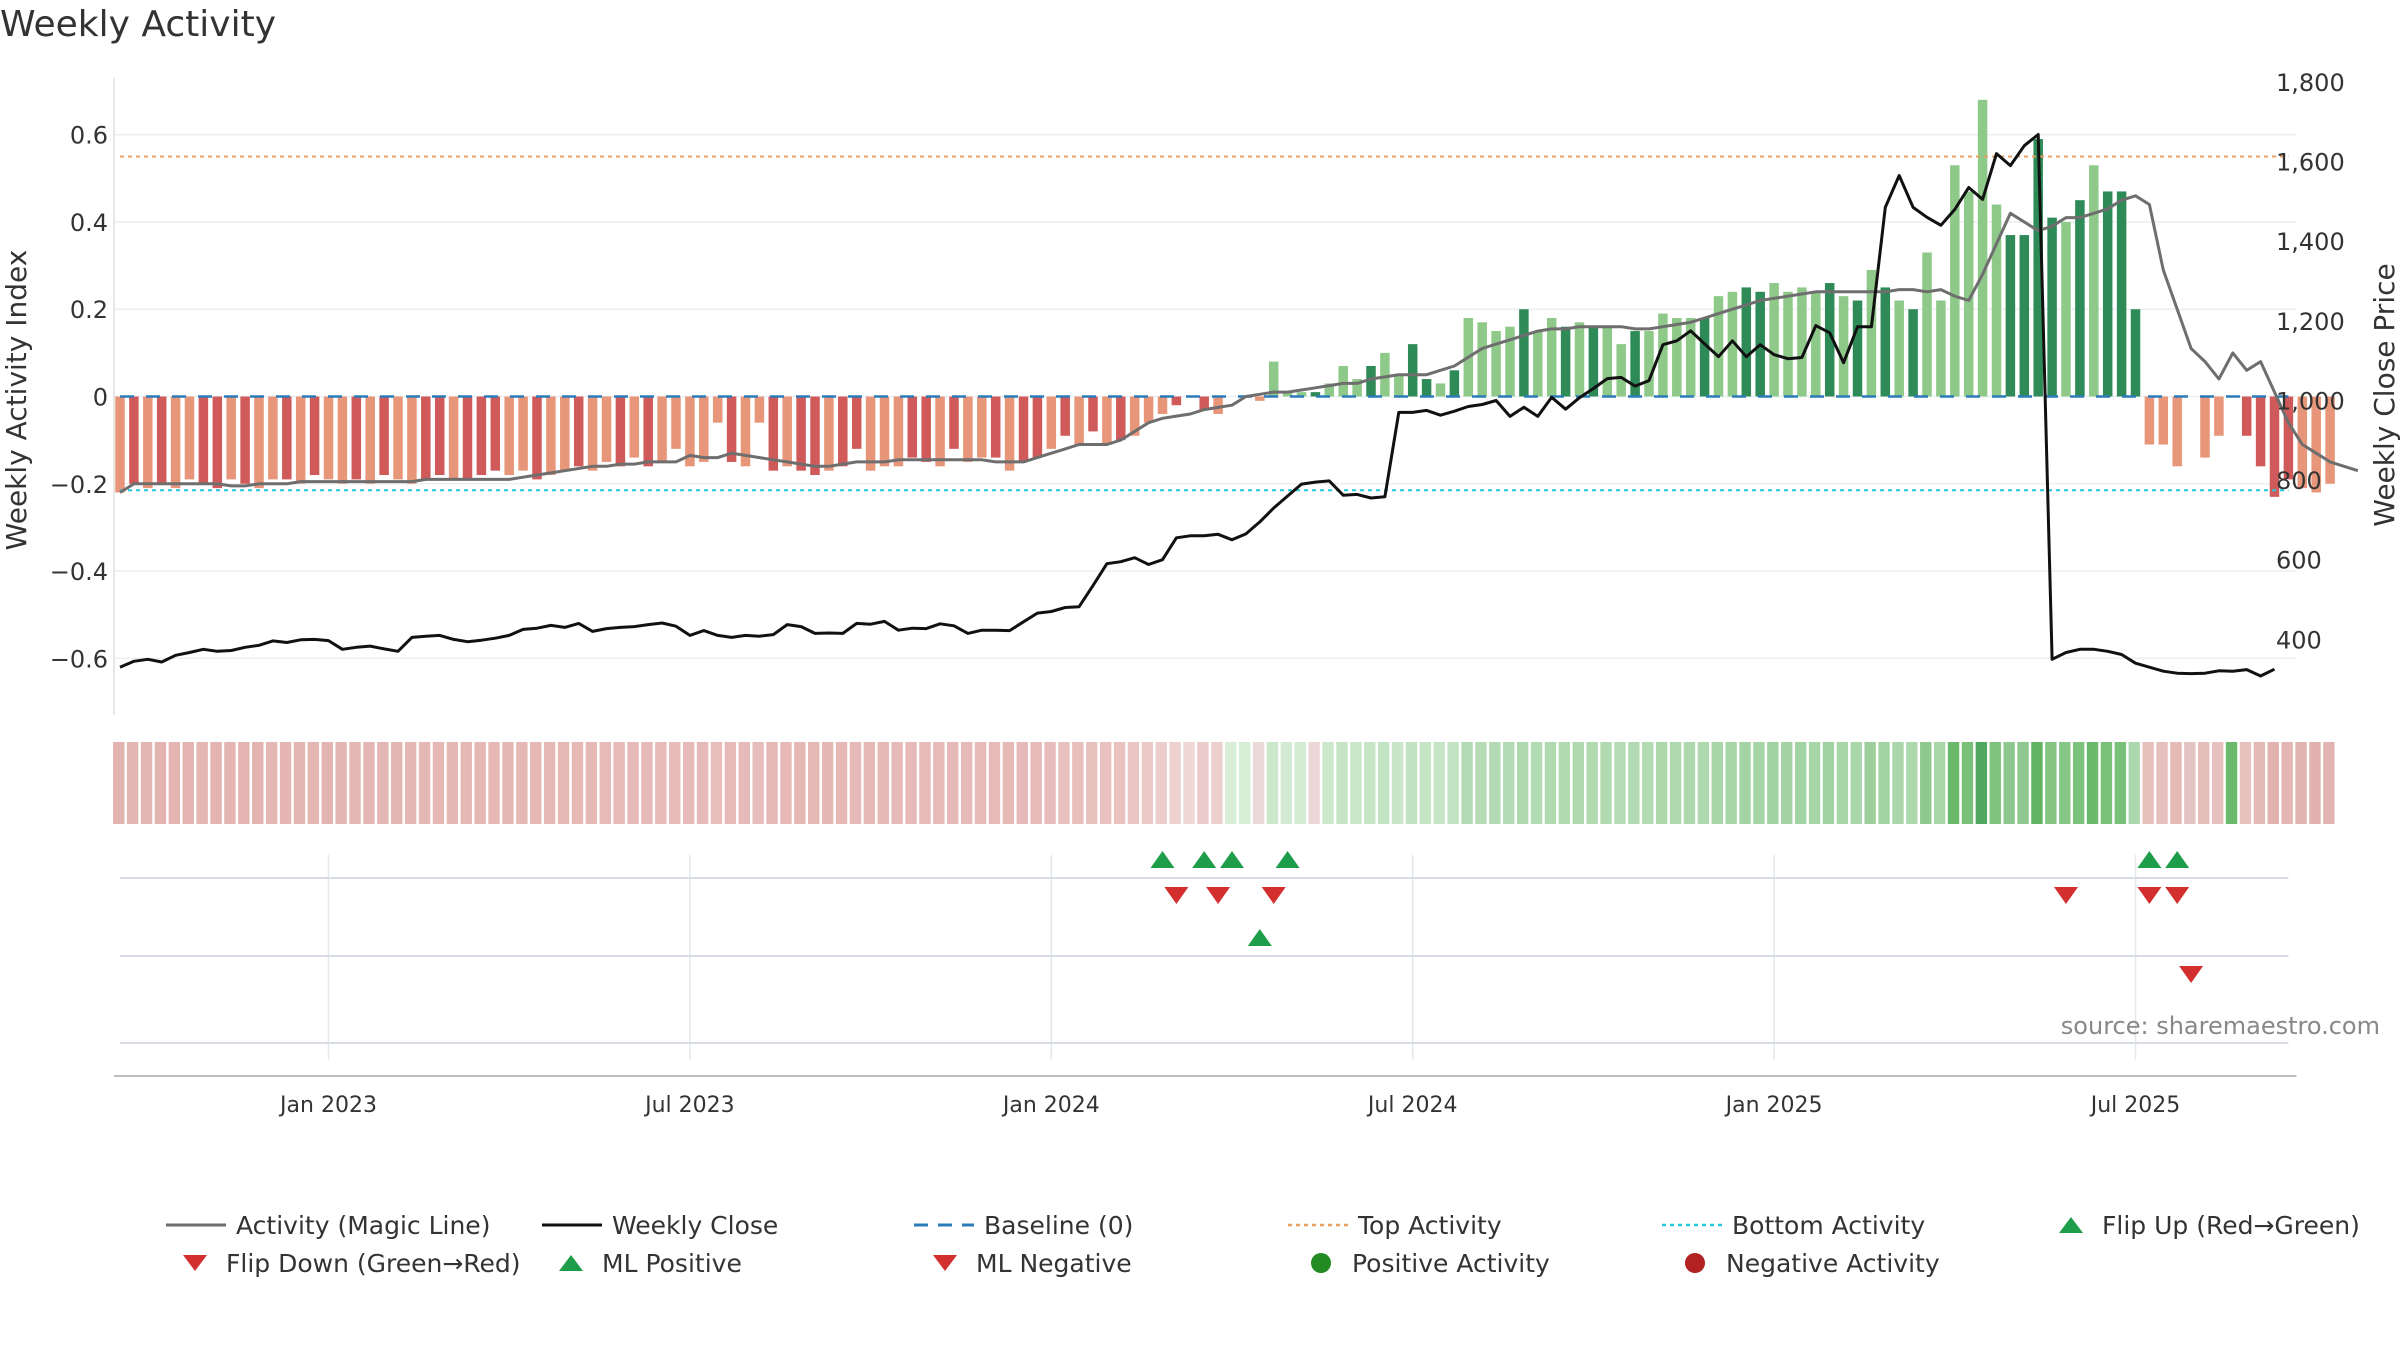  I want to click on legend-item-flip-up: Flip Up (Red→Green), so click(2208, 1225).